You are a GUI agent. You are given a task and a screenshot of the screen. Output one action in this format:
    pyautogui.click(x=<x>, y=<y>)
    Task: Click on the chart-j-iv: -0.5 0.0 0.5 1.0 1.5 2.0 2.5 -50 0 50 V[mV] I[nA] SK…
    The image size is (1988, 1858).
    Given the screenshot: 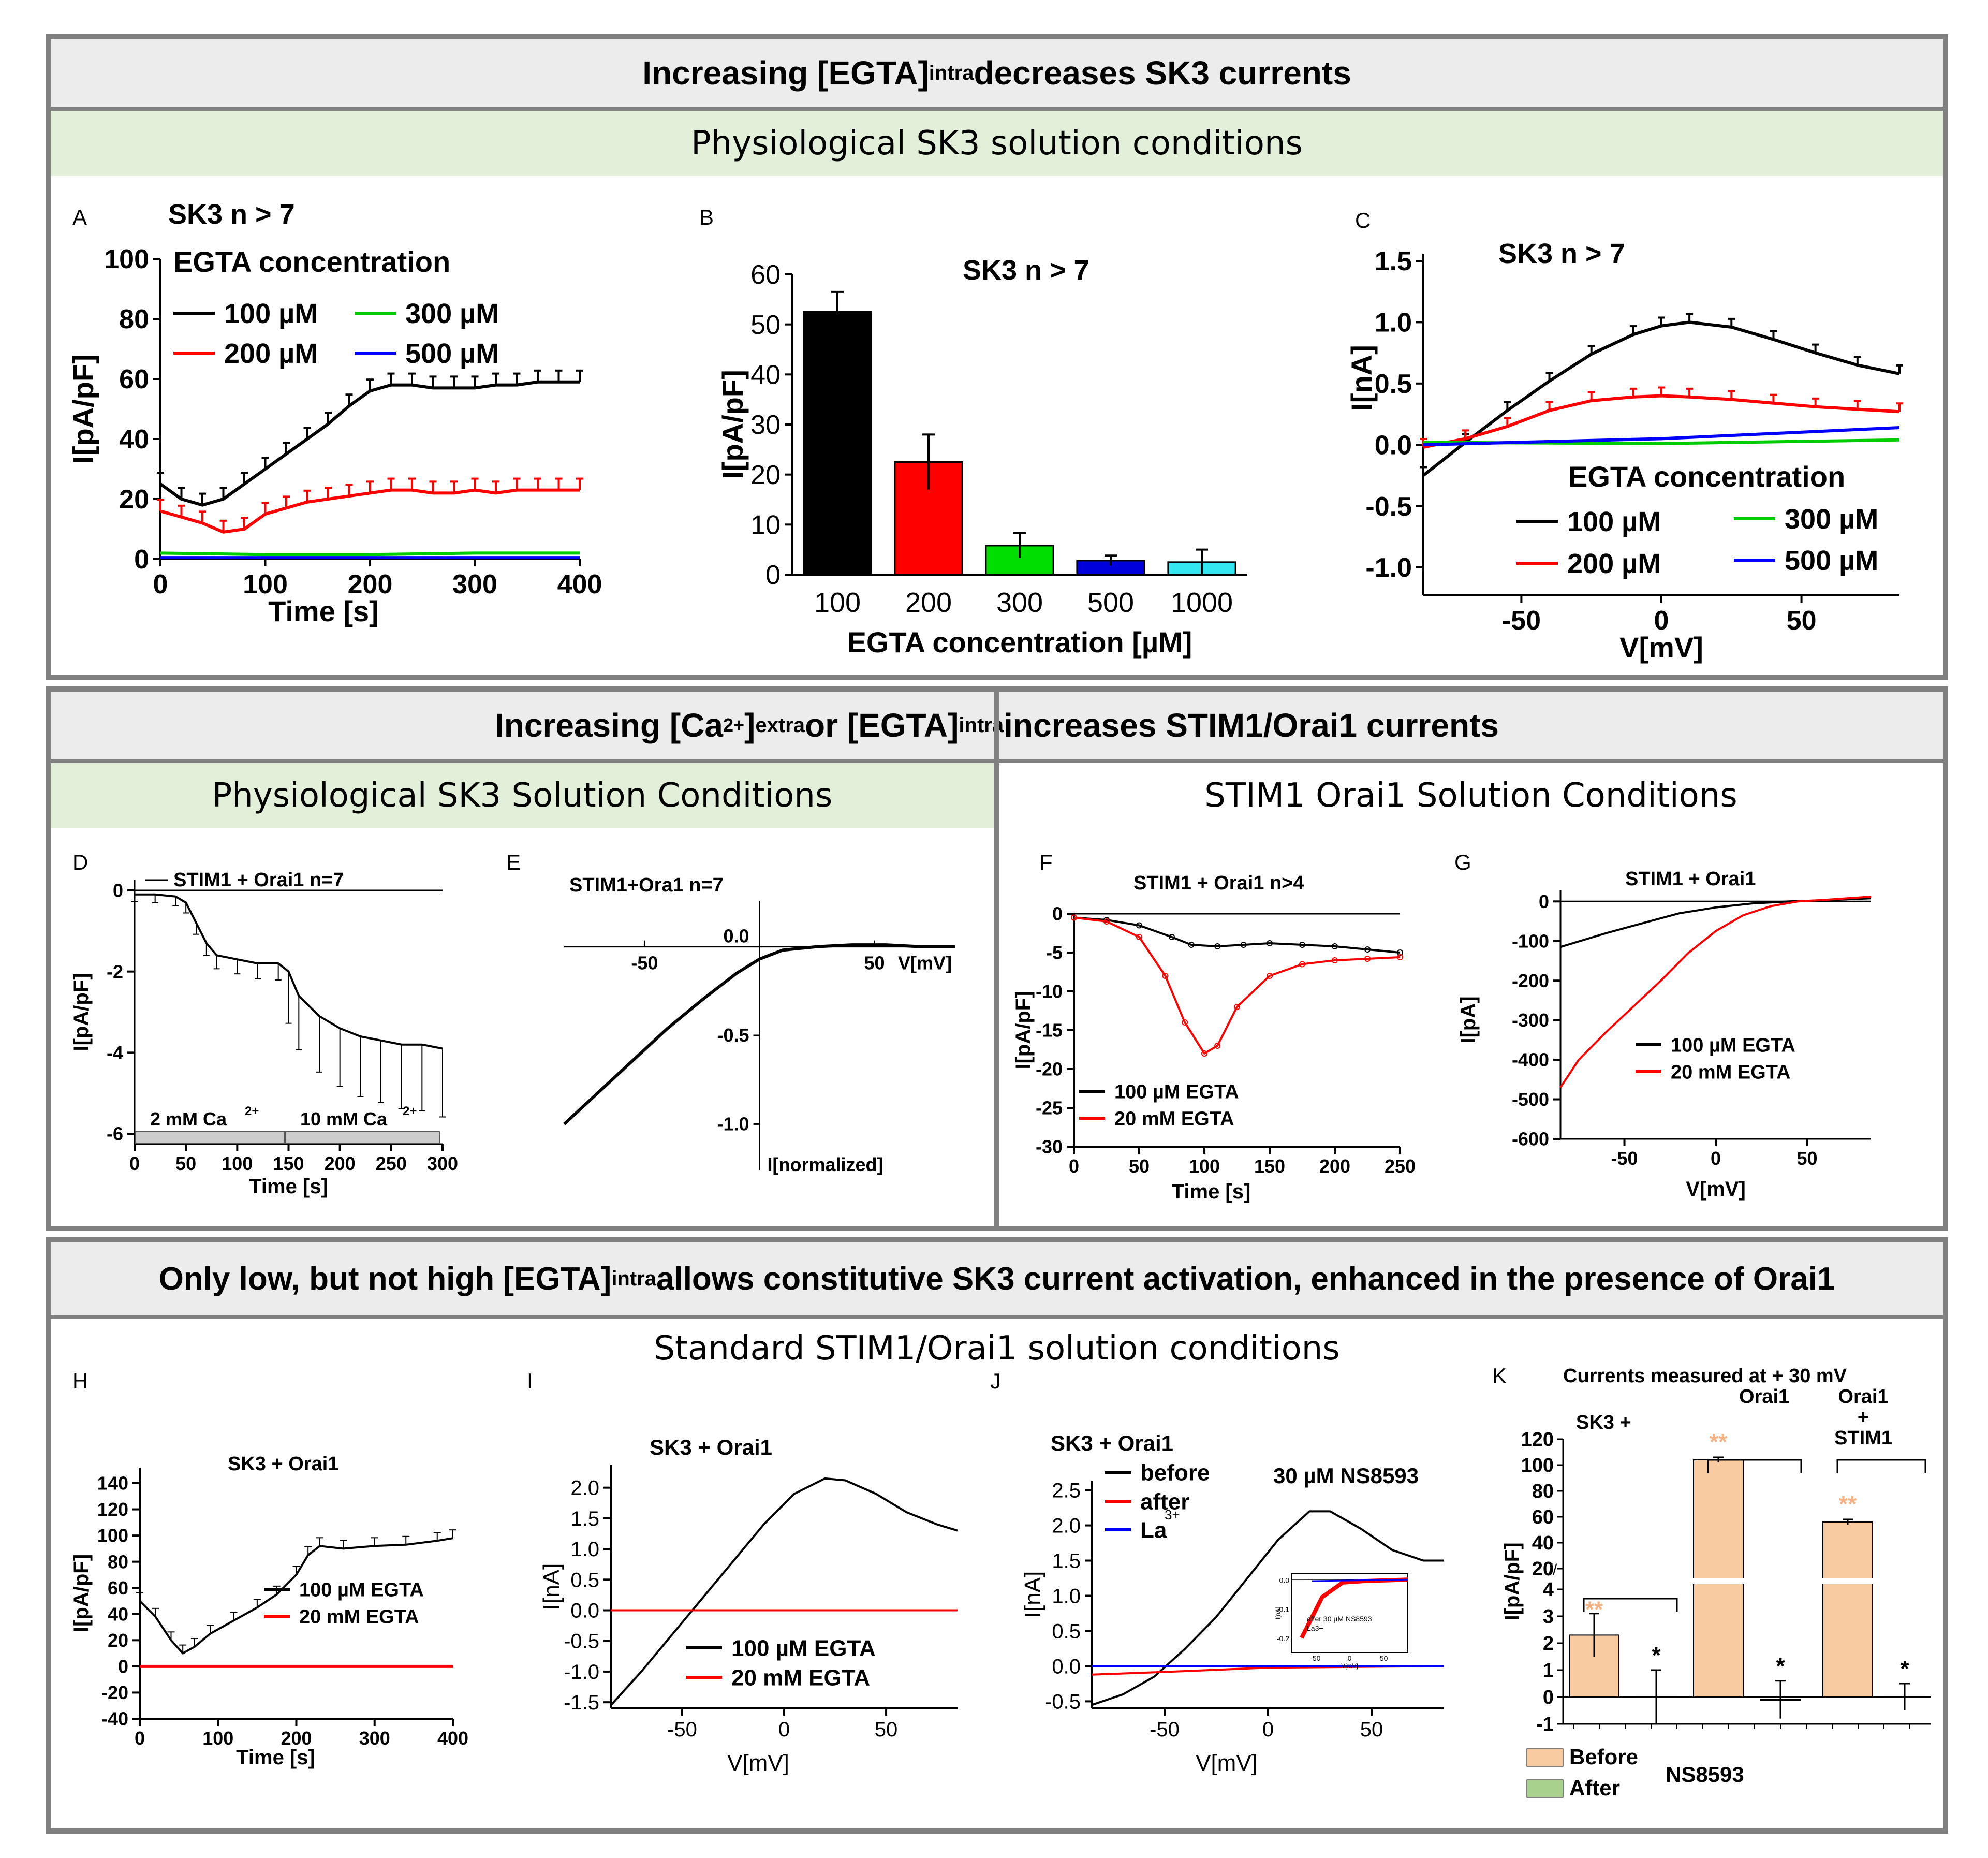 What is the action you would take?
    pyautogui.click(x=1232, y=1603)
    